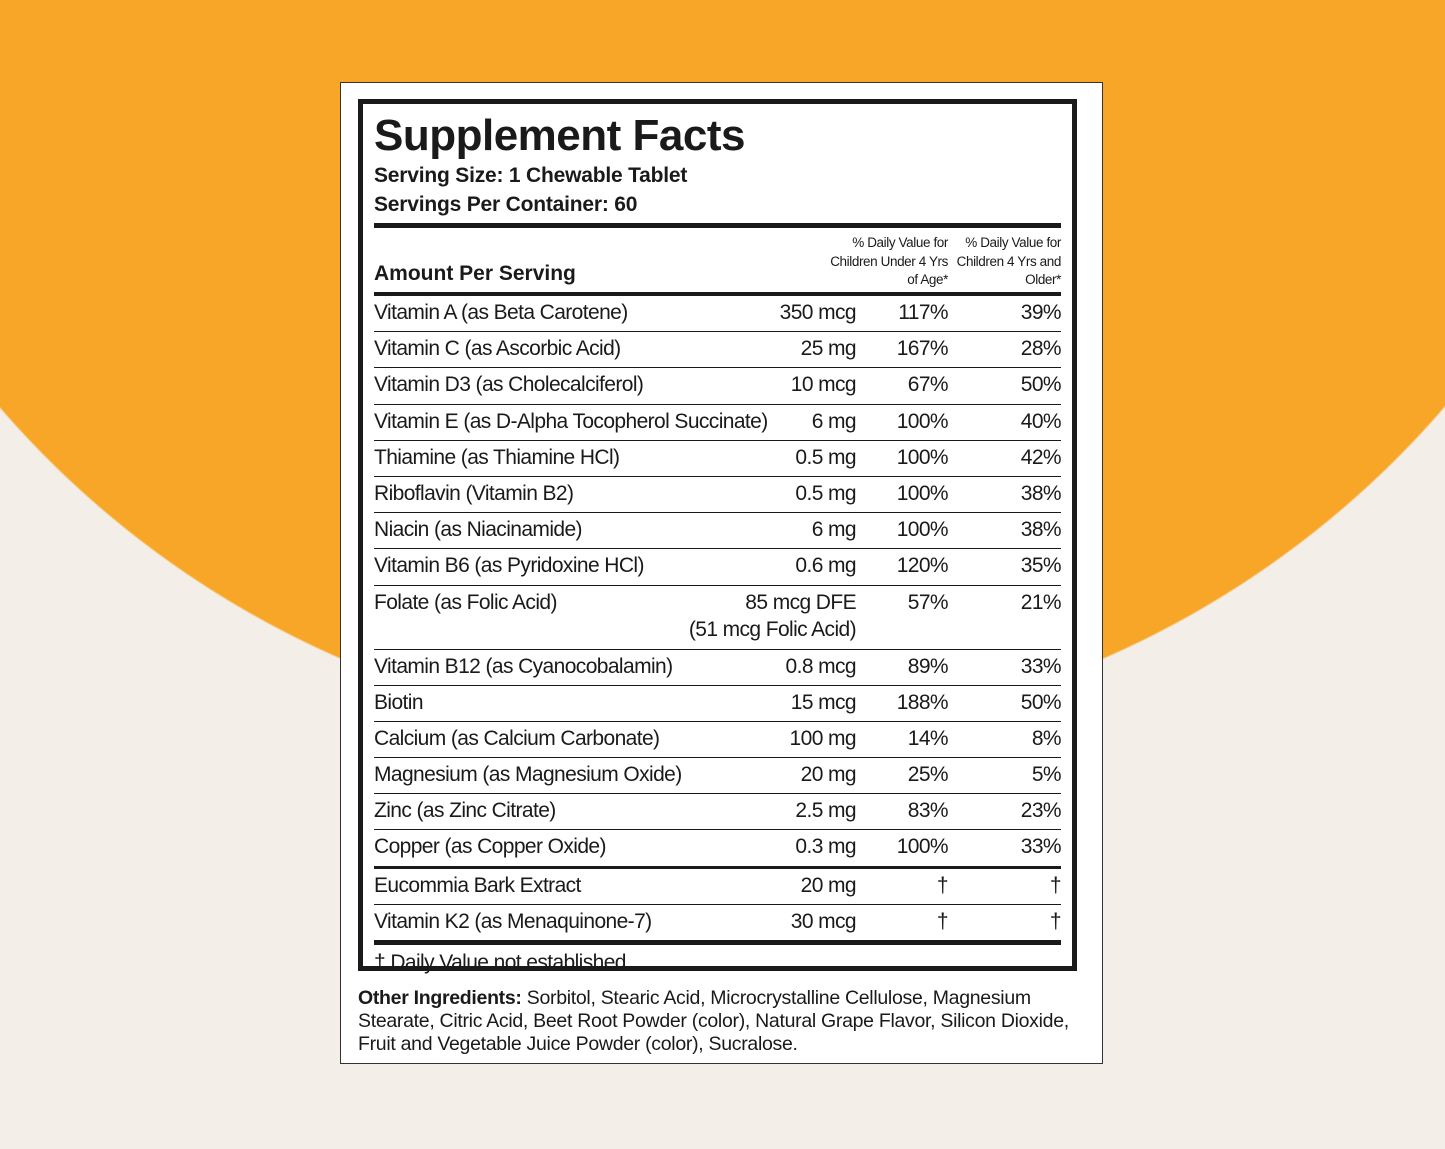  I want to click on dv-4plus: 23%, so click(1041, 811).